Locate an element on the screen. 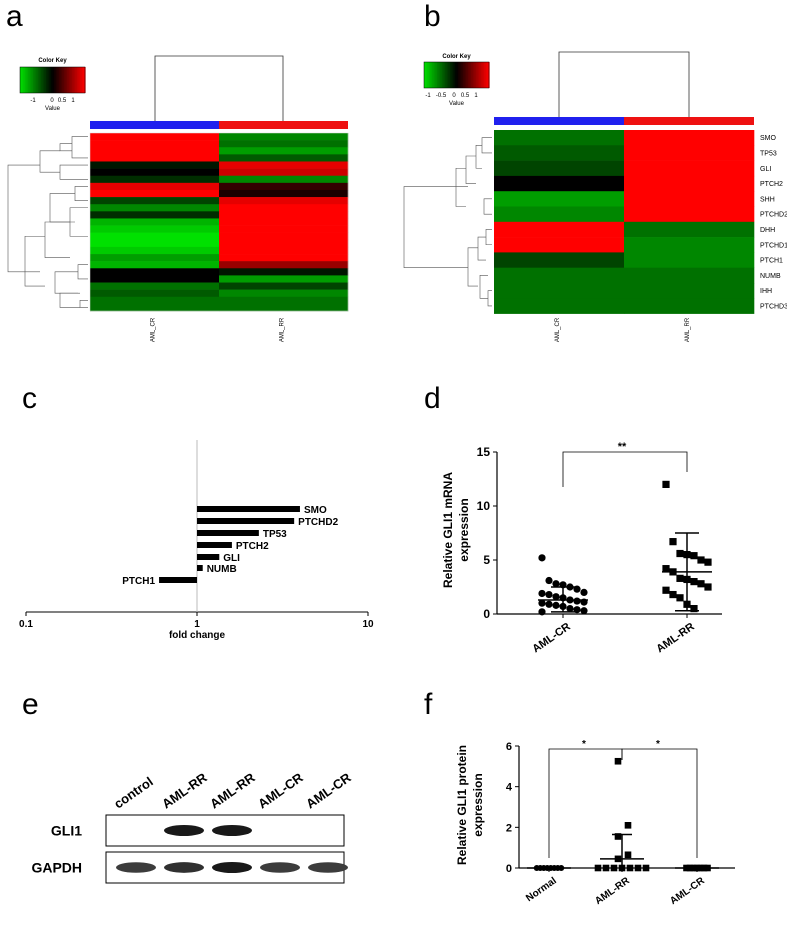 The image size is (787, 939). row-label: GLI is located at coordinates (765, 169).